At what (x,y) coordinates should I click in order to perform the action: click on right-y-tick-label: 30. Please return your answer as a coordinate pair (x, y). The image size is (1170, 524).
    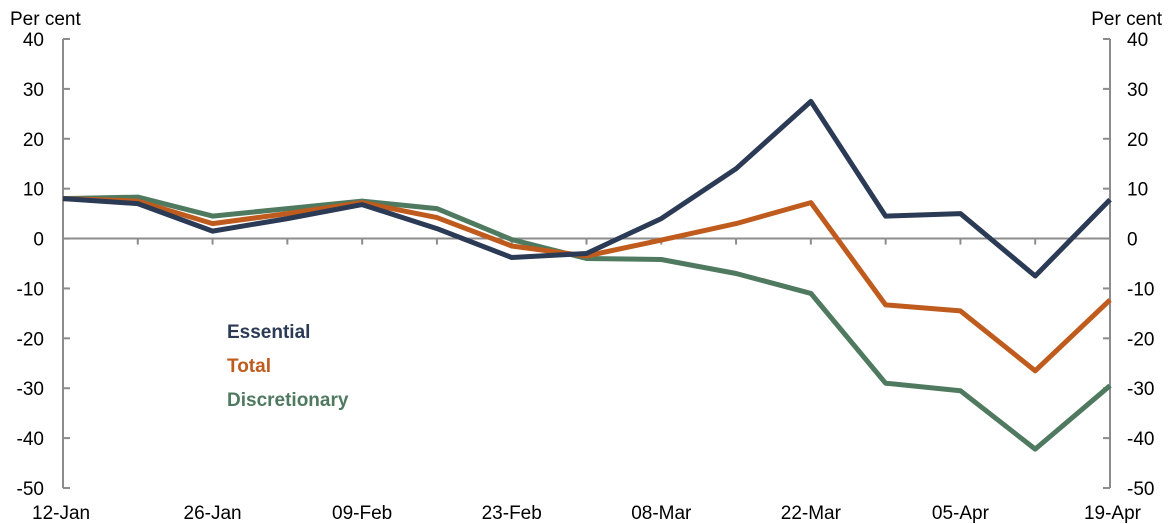
    Looking at the image, I should click on (1137, 90).